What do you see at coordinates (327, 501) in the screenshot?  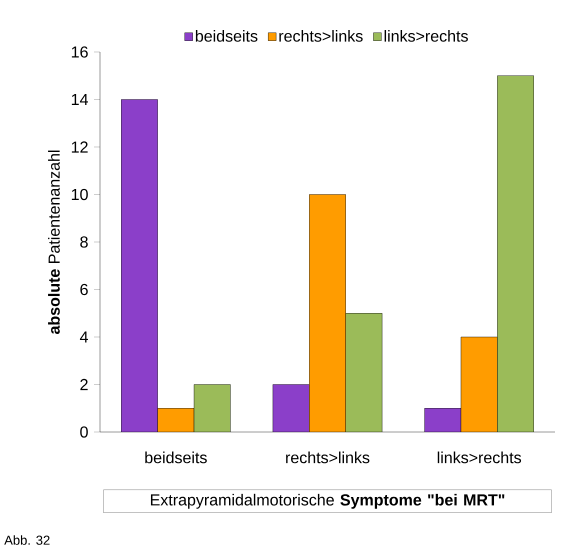 I see `x-axis-title: Extrapyramidalmotorische Symptome "bei MRT"` at bounding box center [327, 501].